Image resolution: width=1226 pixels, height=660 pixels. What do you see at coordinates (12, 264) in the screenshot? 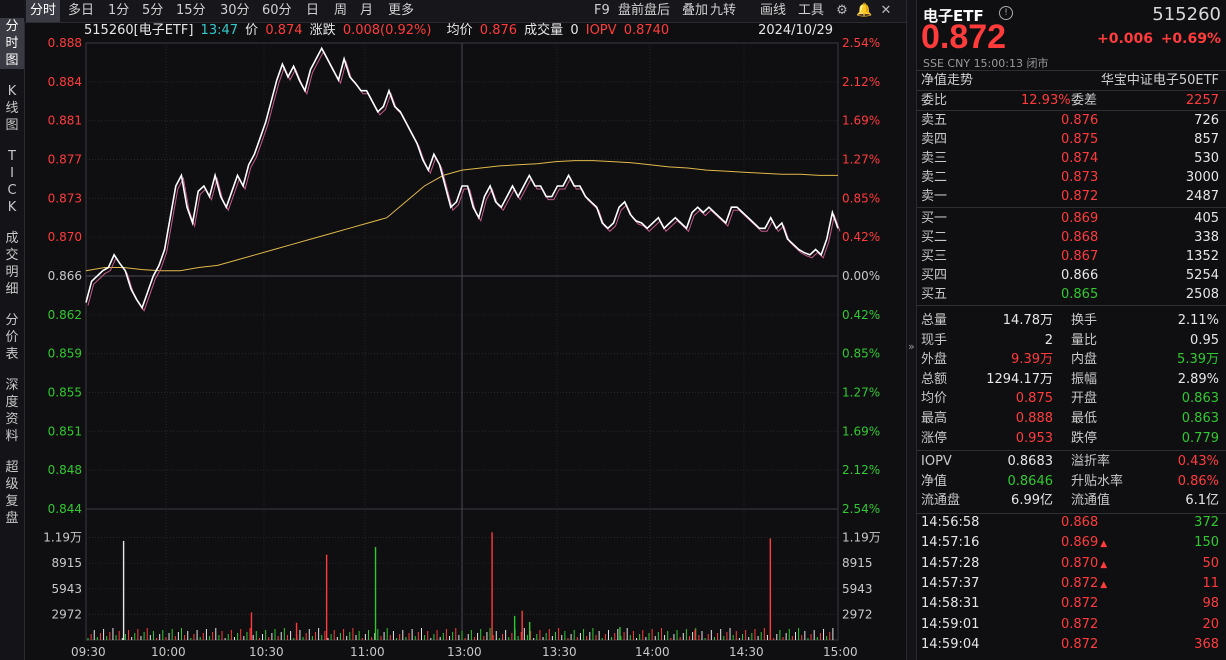
I see `left-tab-3: 成交明细` at bounding box center [12, 264].